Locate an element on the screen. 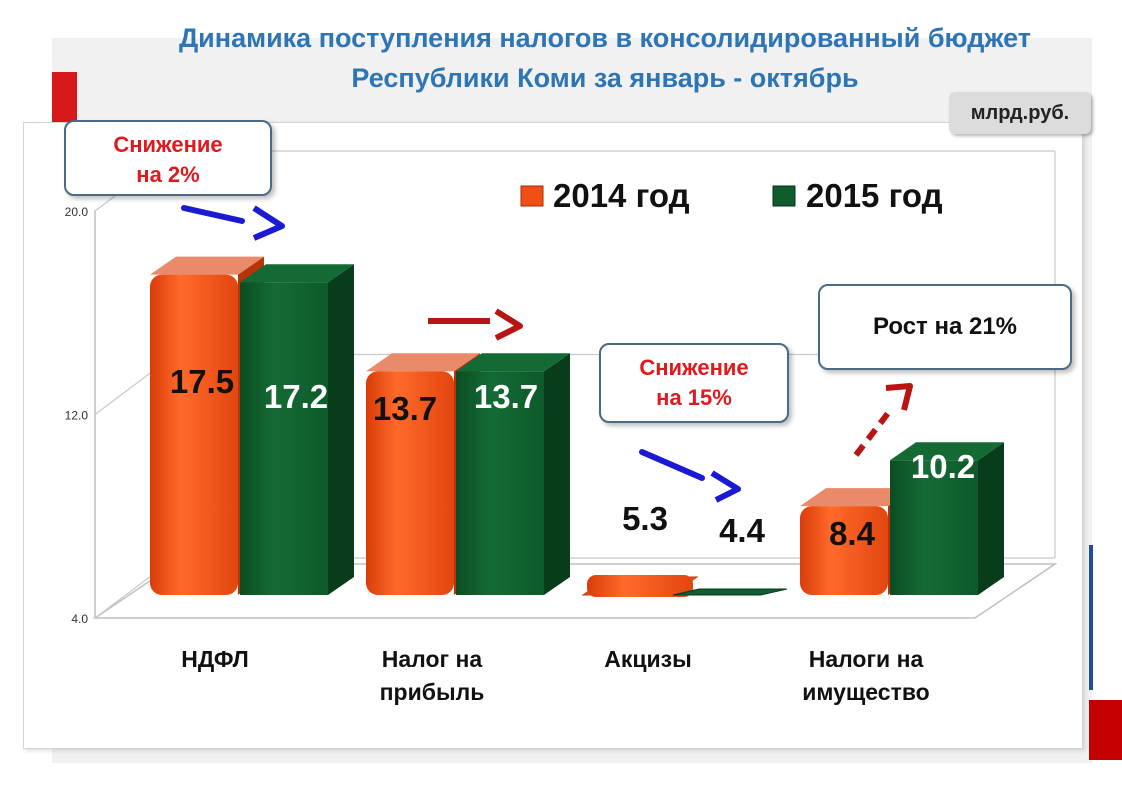 Image resolution: width=1122 pixels, height=793 pixels. callout-ndfl-line1: Снижение is located at coordinates (168, 144).